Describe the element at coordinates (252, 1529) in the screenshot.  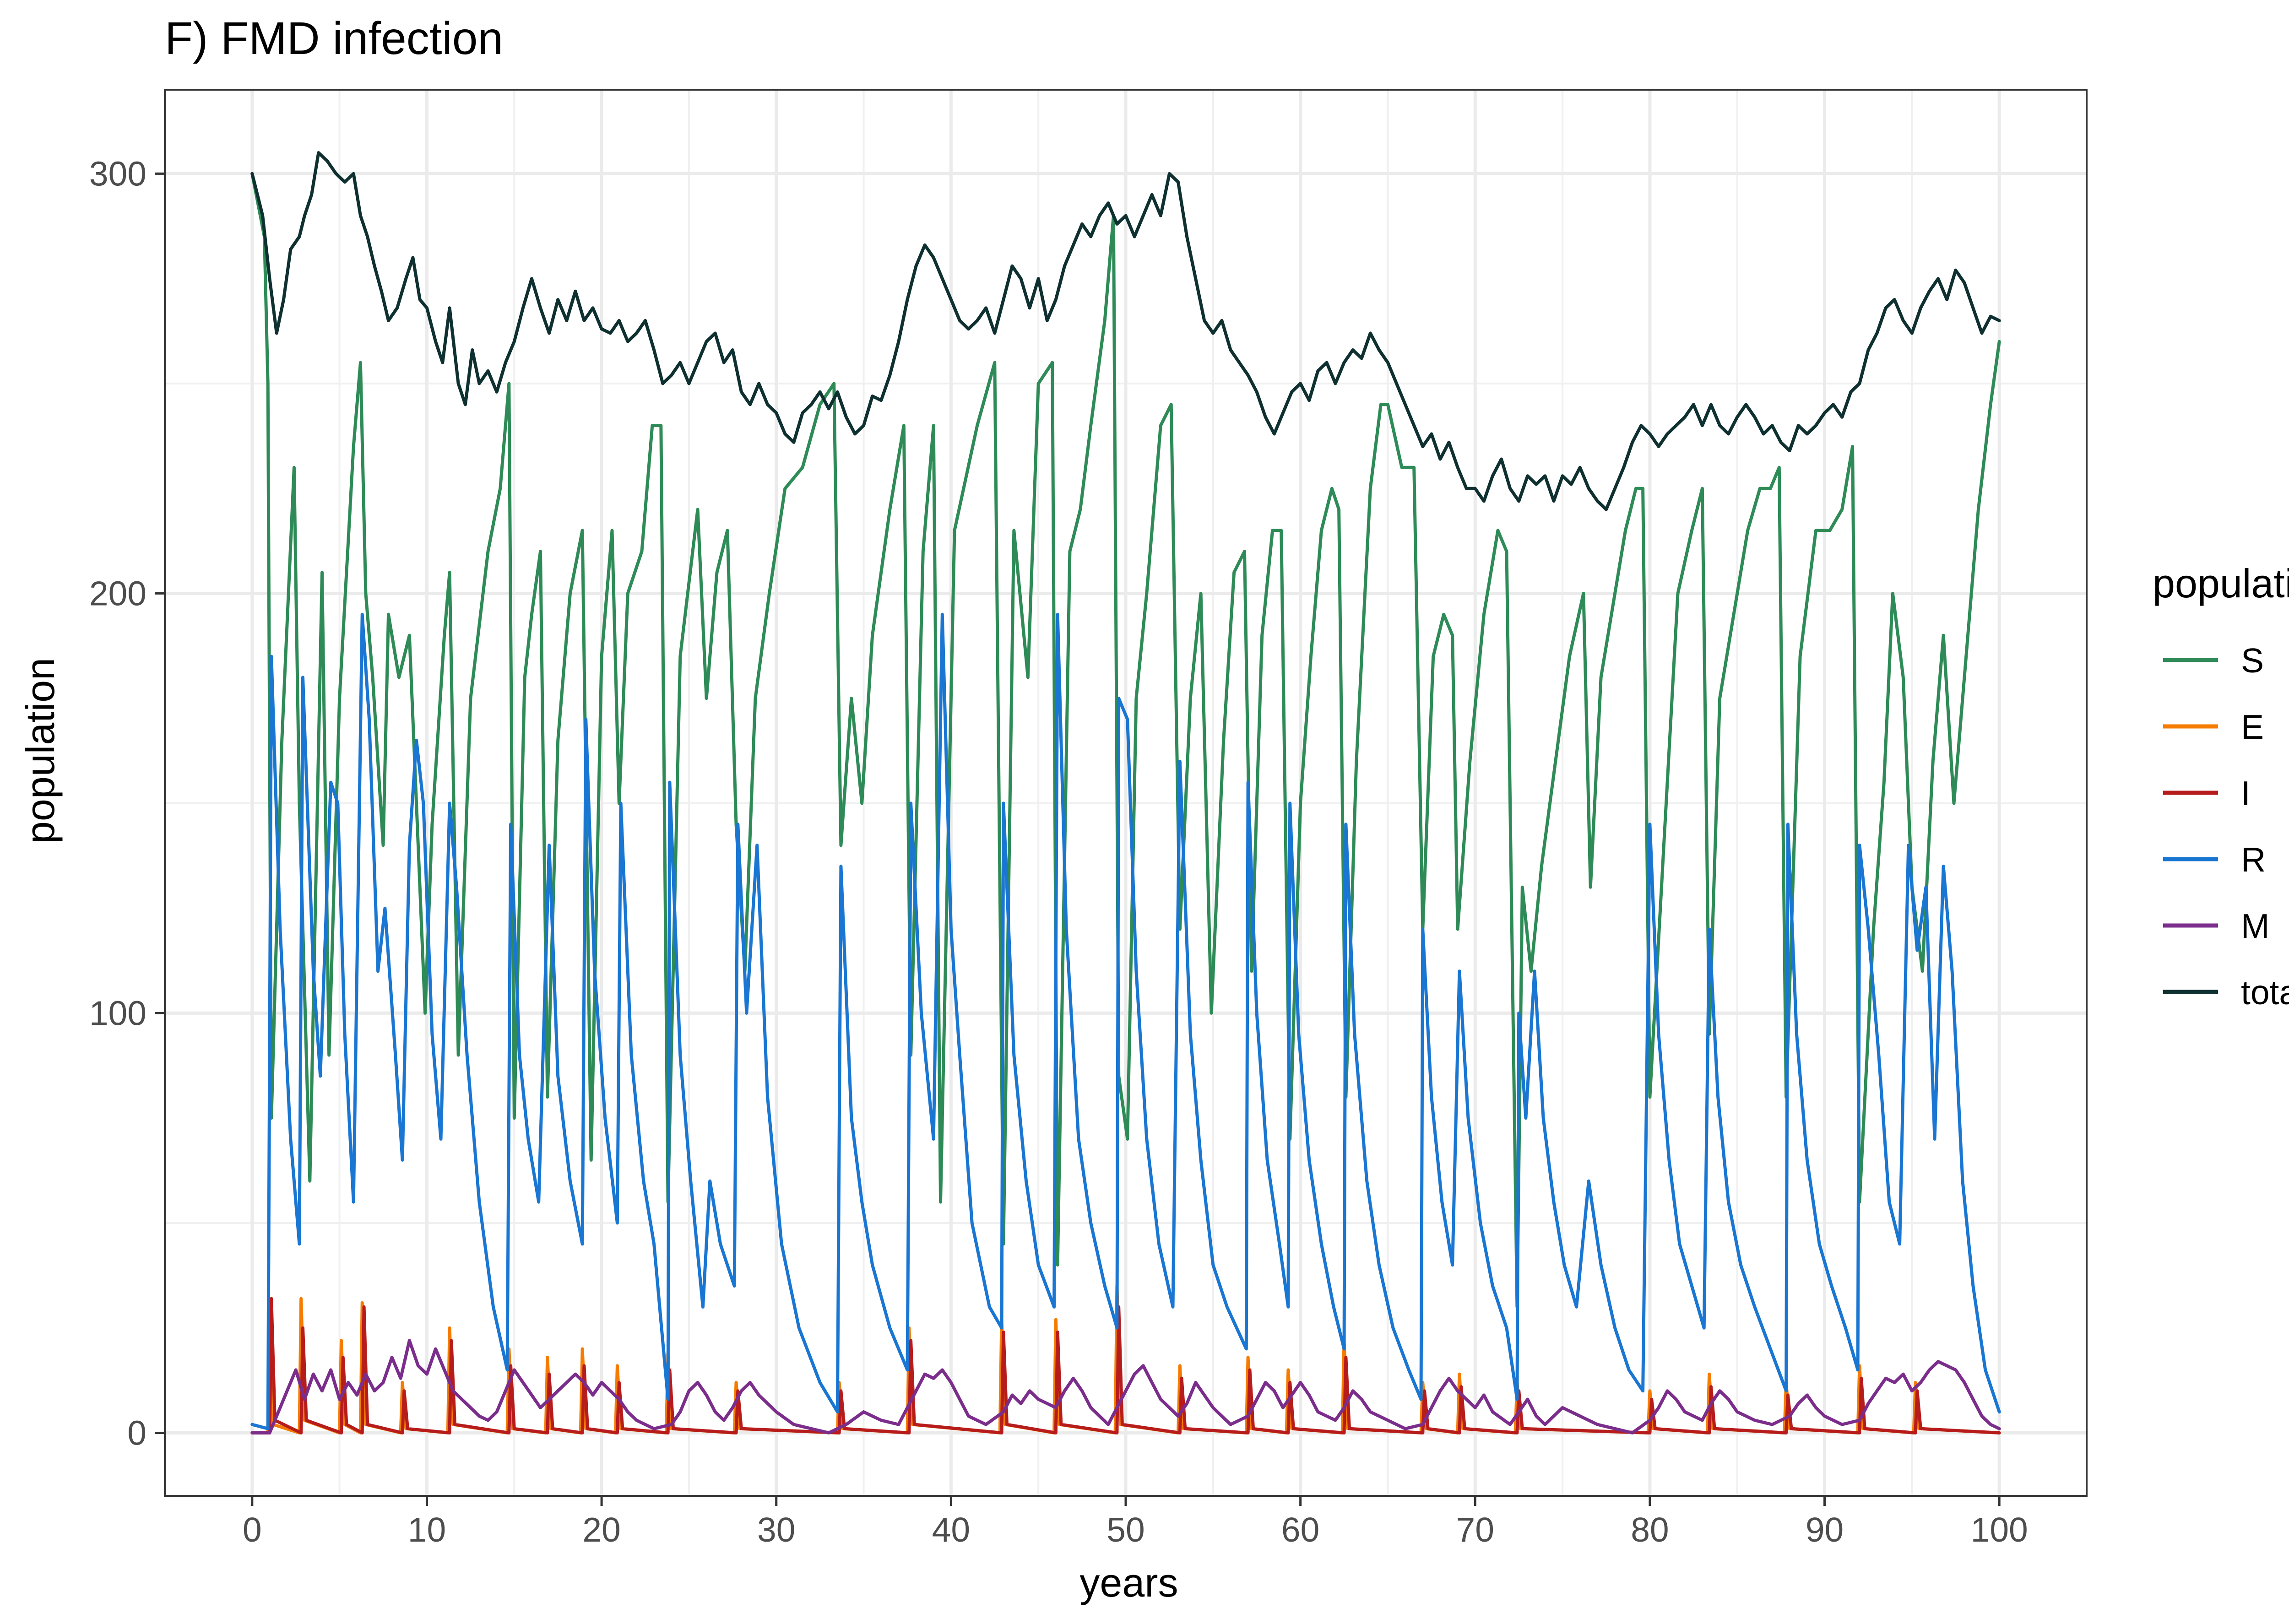
I see `x-tick-label: 0` at that location.